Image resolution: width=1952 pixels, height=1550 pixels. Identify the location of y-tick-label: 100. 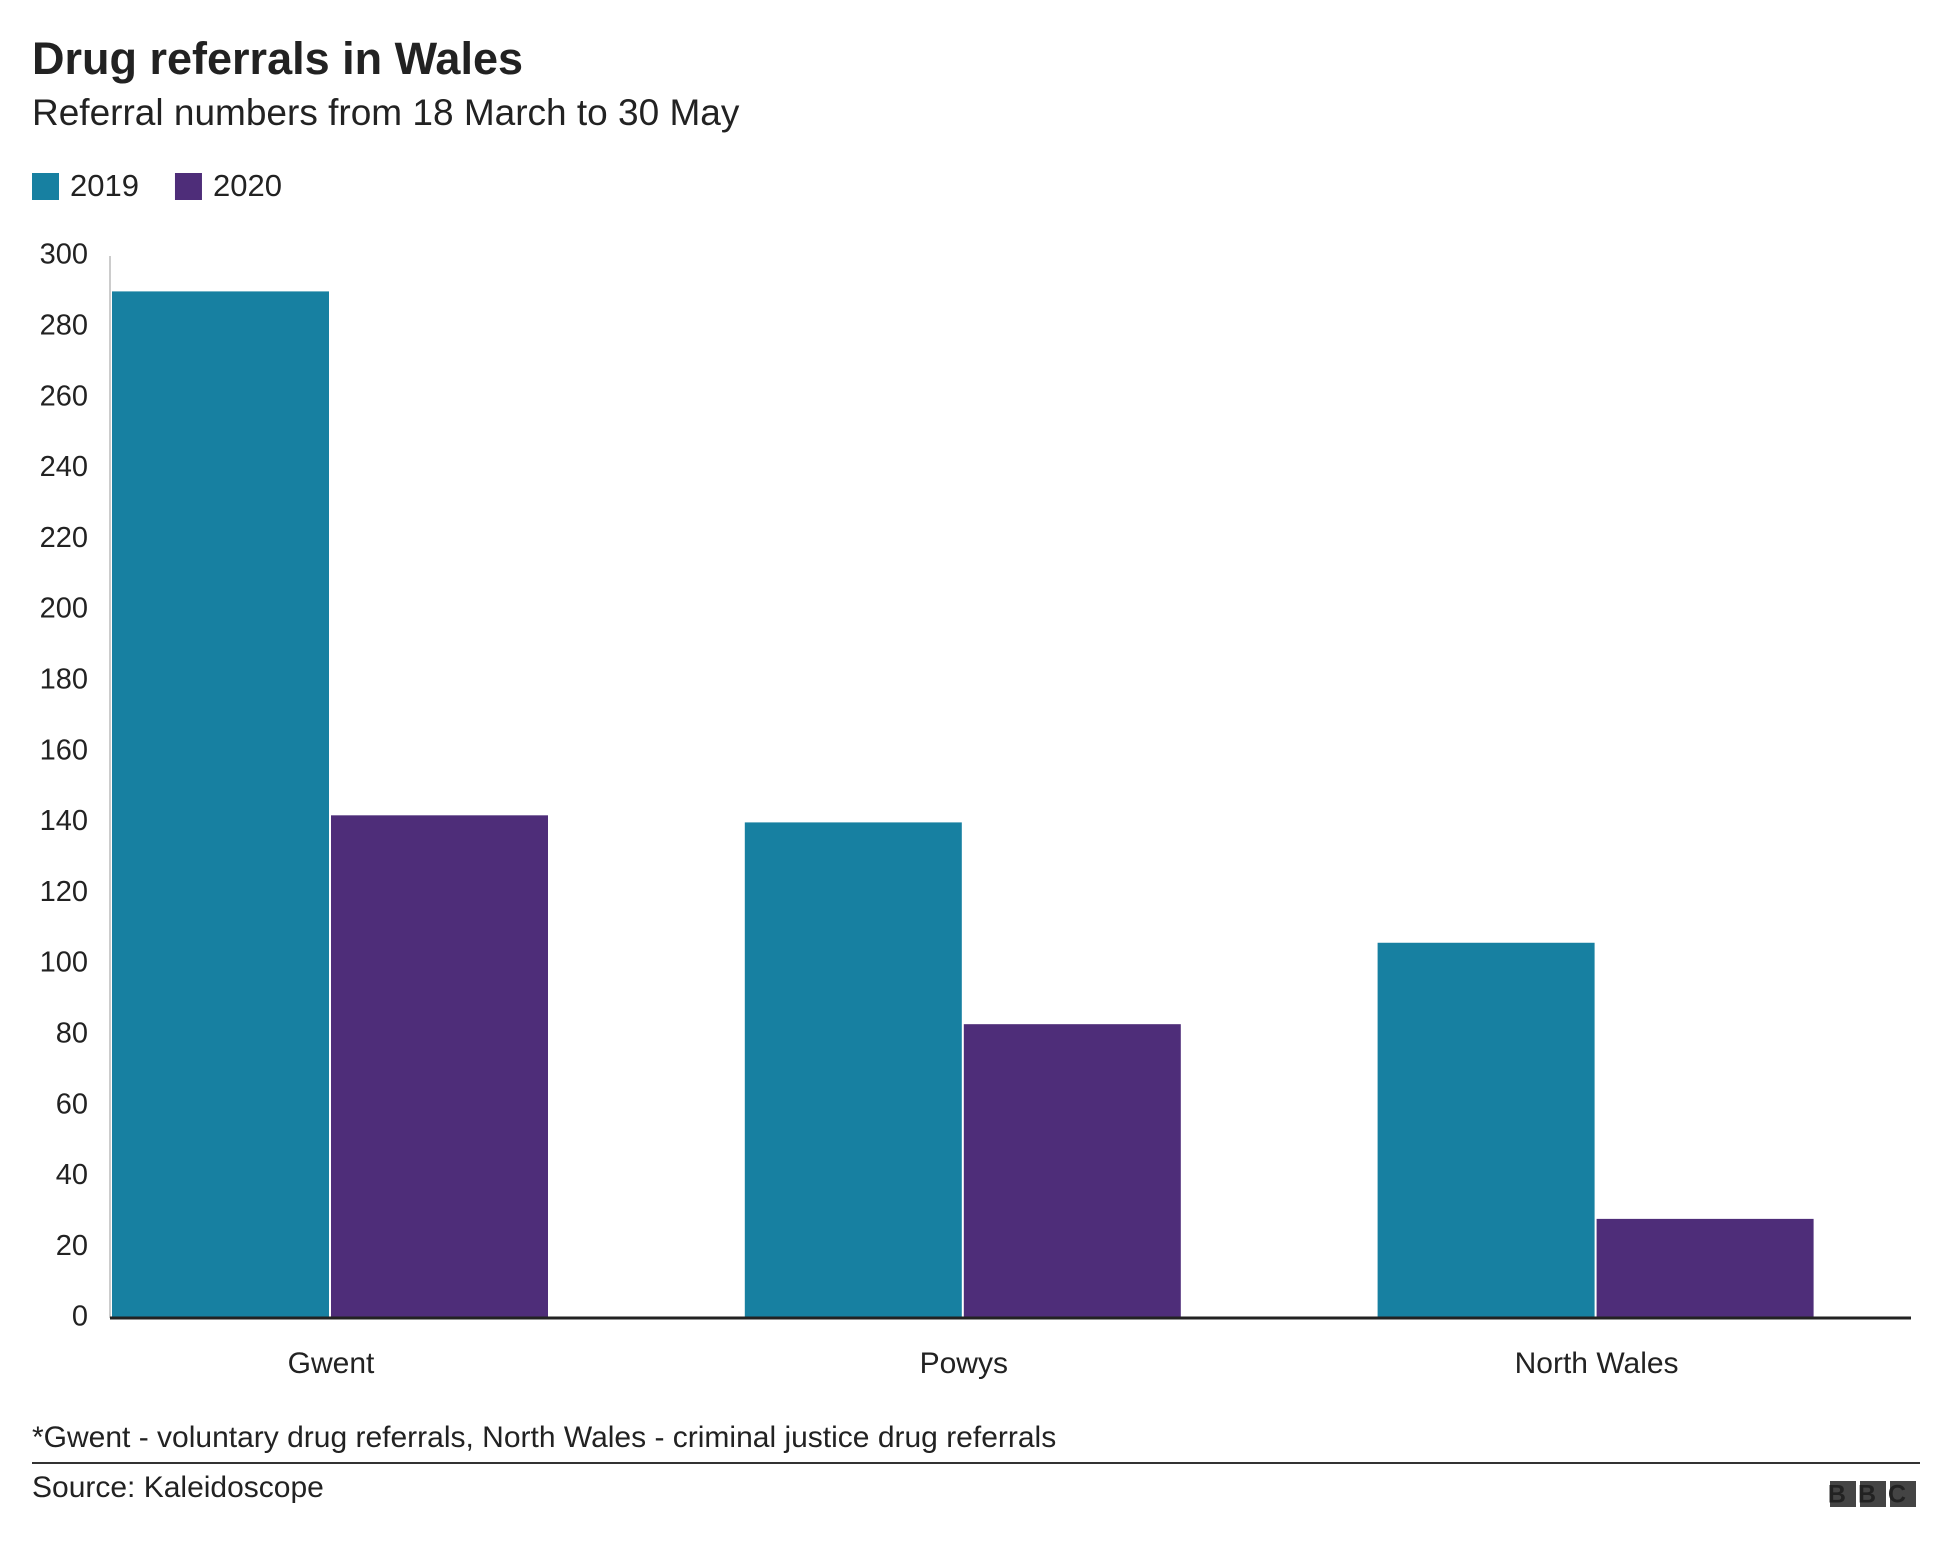
(64, 963).